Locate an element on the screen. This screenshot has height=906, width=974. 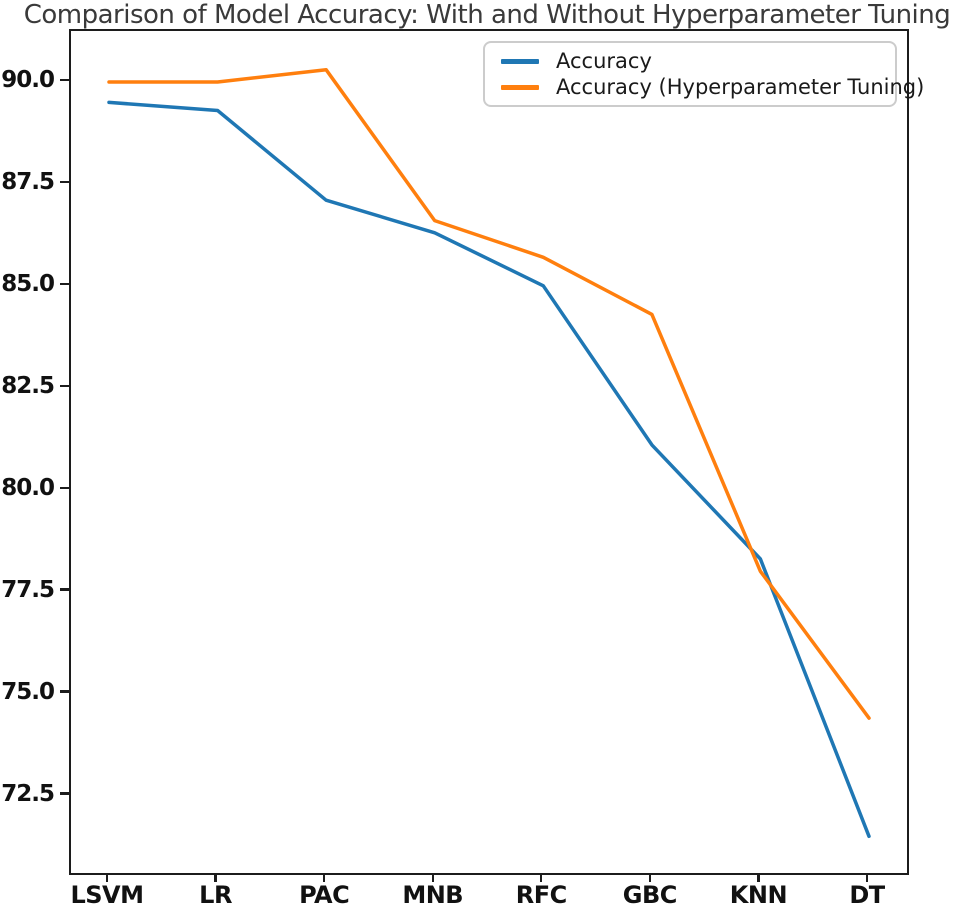
y-tick-label: 90.0 is located at coordinates (28, 79).